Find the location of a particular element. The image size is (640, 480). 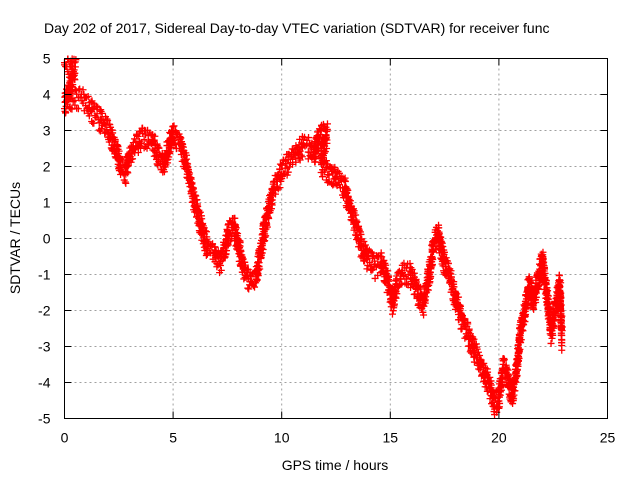

x-tick-labels: 0 5 10 15 20 25 is located at coordinates (338, 438).